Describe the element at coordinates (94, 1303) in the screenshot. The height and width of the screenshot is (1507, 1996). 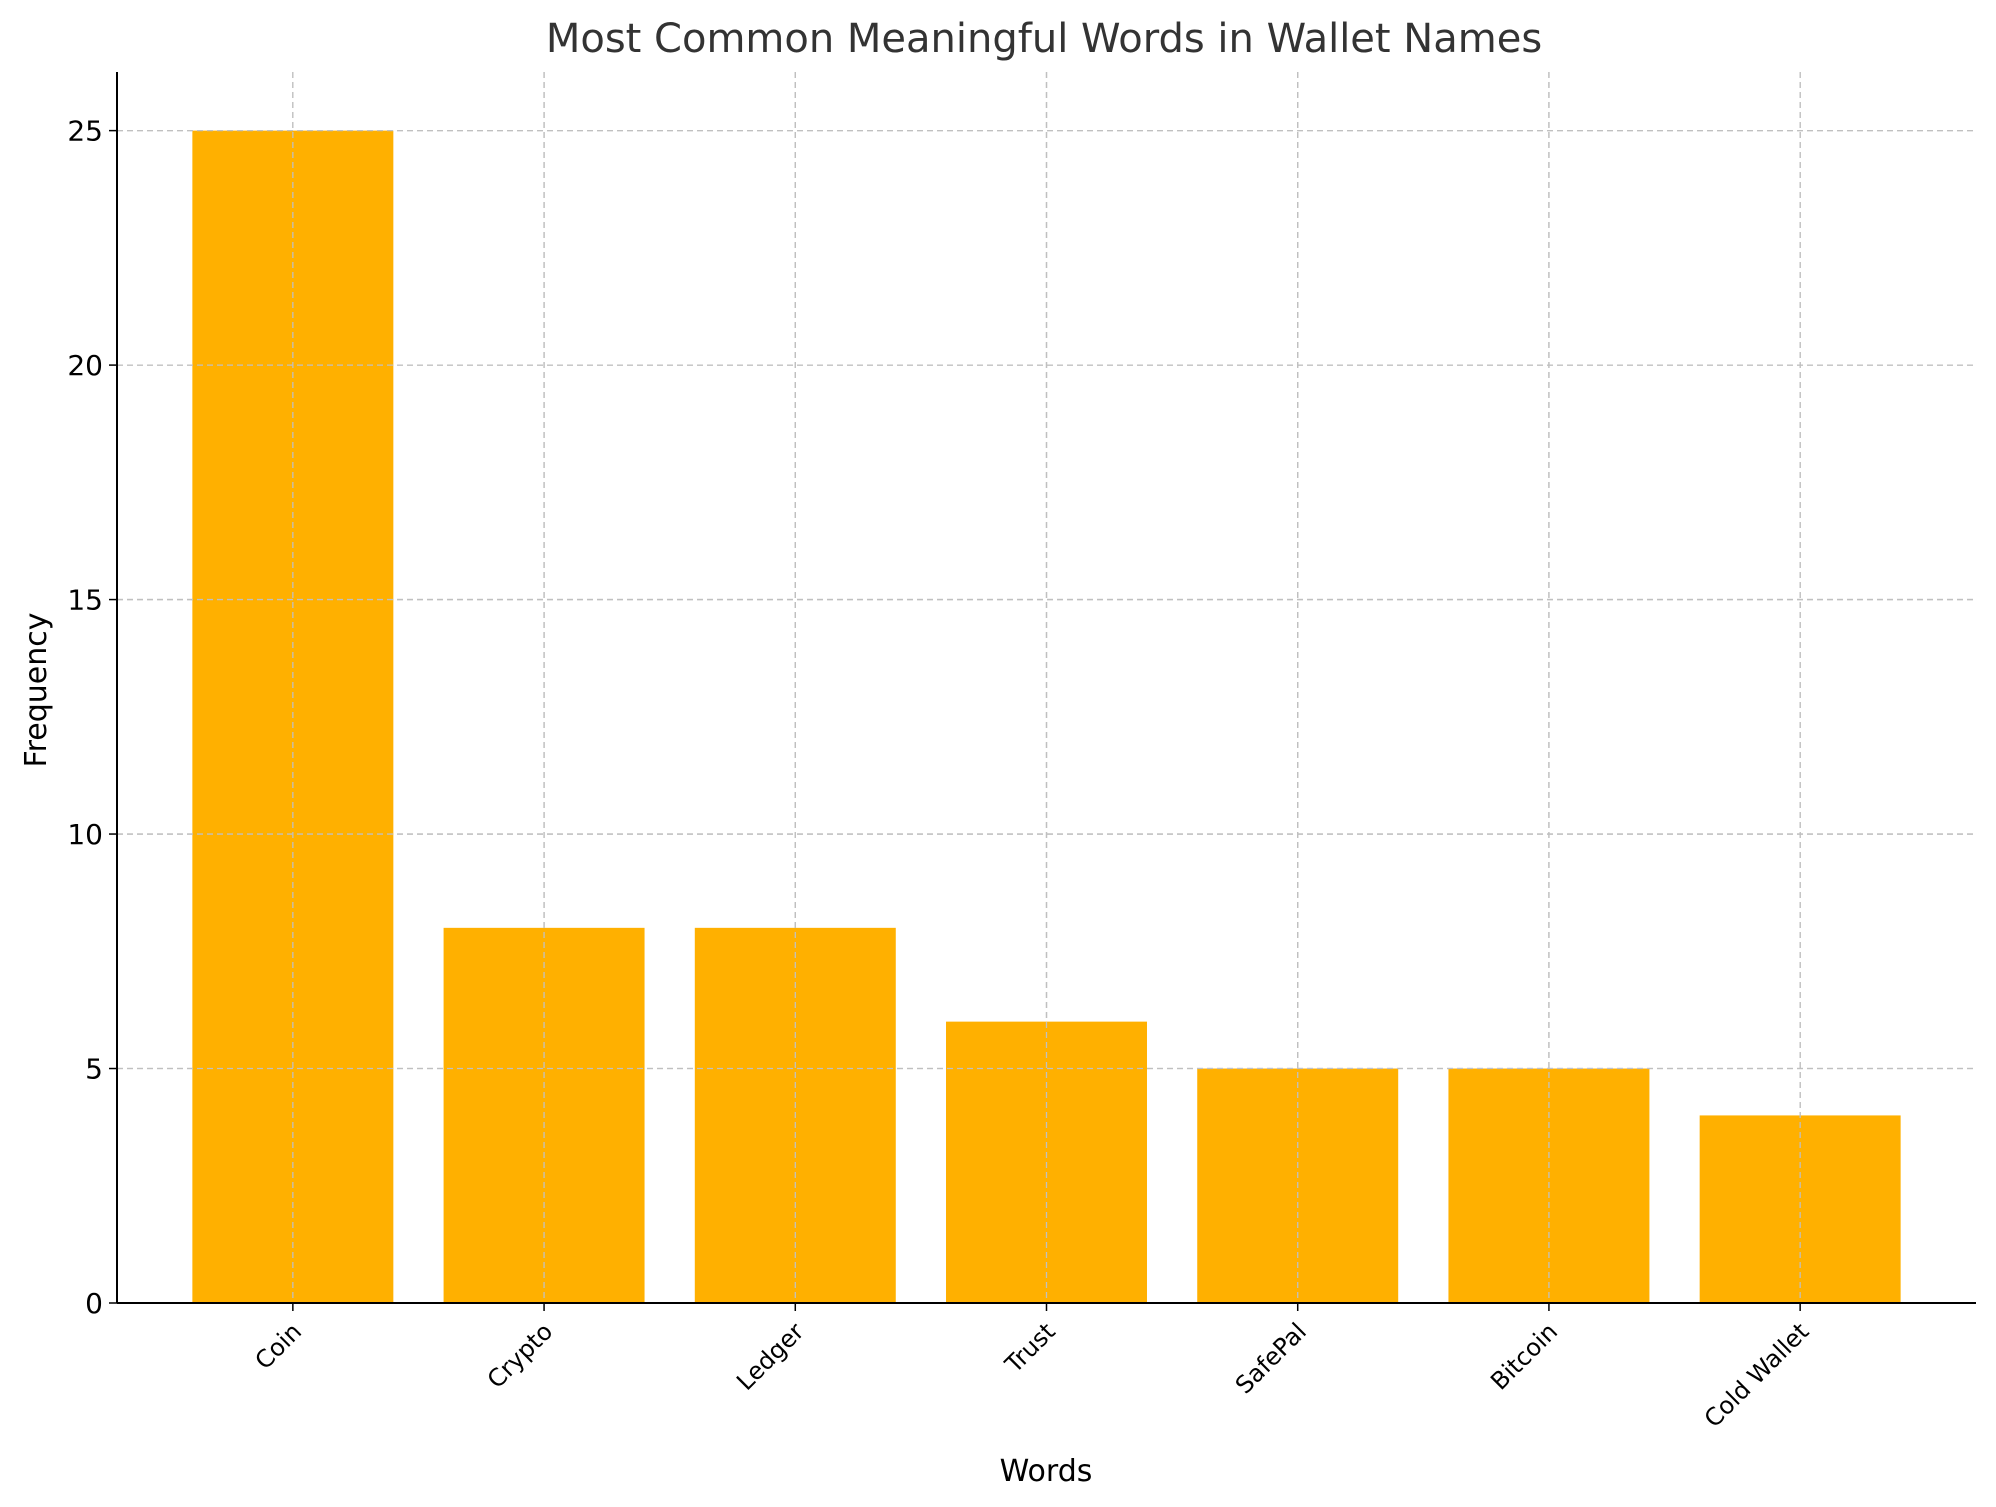
I see `y-tick-label: 0` at that location.